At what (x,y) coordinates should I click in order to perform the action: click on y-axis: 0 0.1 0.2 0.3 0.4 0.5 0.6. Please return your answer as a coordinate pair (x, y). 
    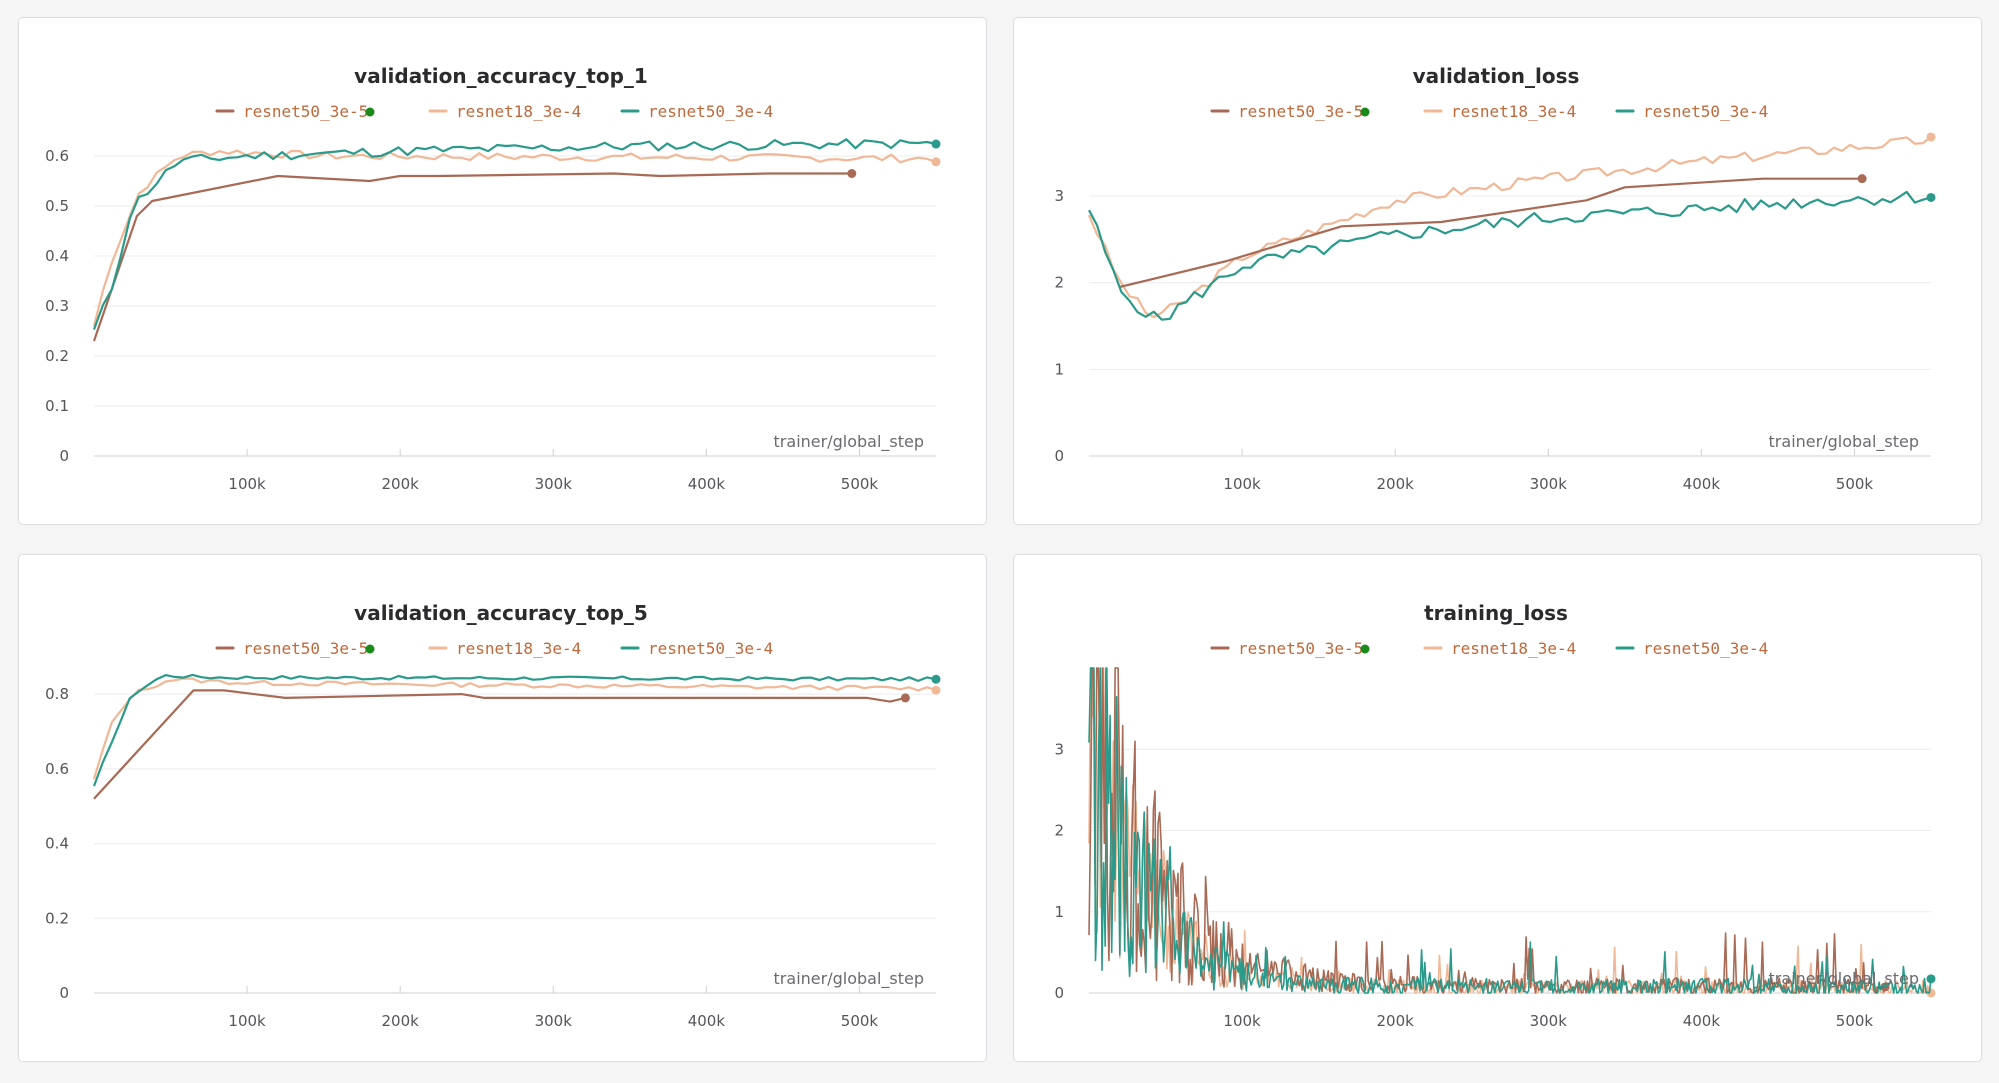
    Looking at the image, I should click on (57, 306).